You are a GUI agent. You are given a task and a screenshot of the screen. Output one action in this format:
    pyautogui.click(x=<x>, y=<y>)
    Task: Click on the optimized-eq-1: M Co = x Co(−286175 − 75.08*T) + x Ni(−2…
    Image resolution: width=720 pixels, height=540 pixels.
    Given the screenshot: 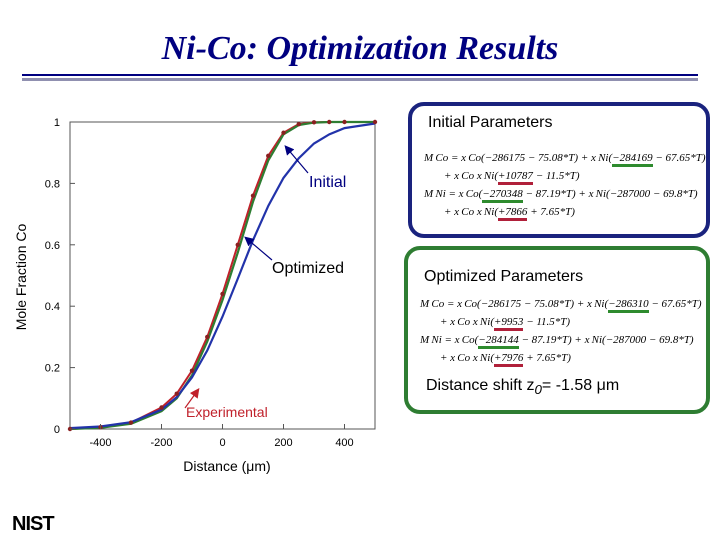 What is the action you would take?
    pyautogui.click(x=561, y=305)
    